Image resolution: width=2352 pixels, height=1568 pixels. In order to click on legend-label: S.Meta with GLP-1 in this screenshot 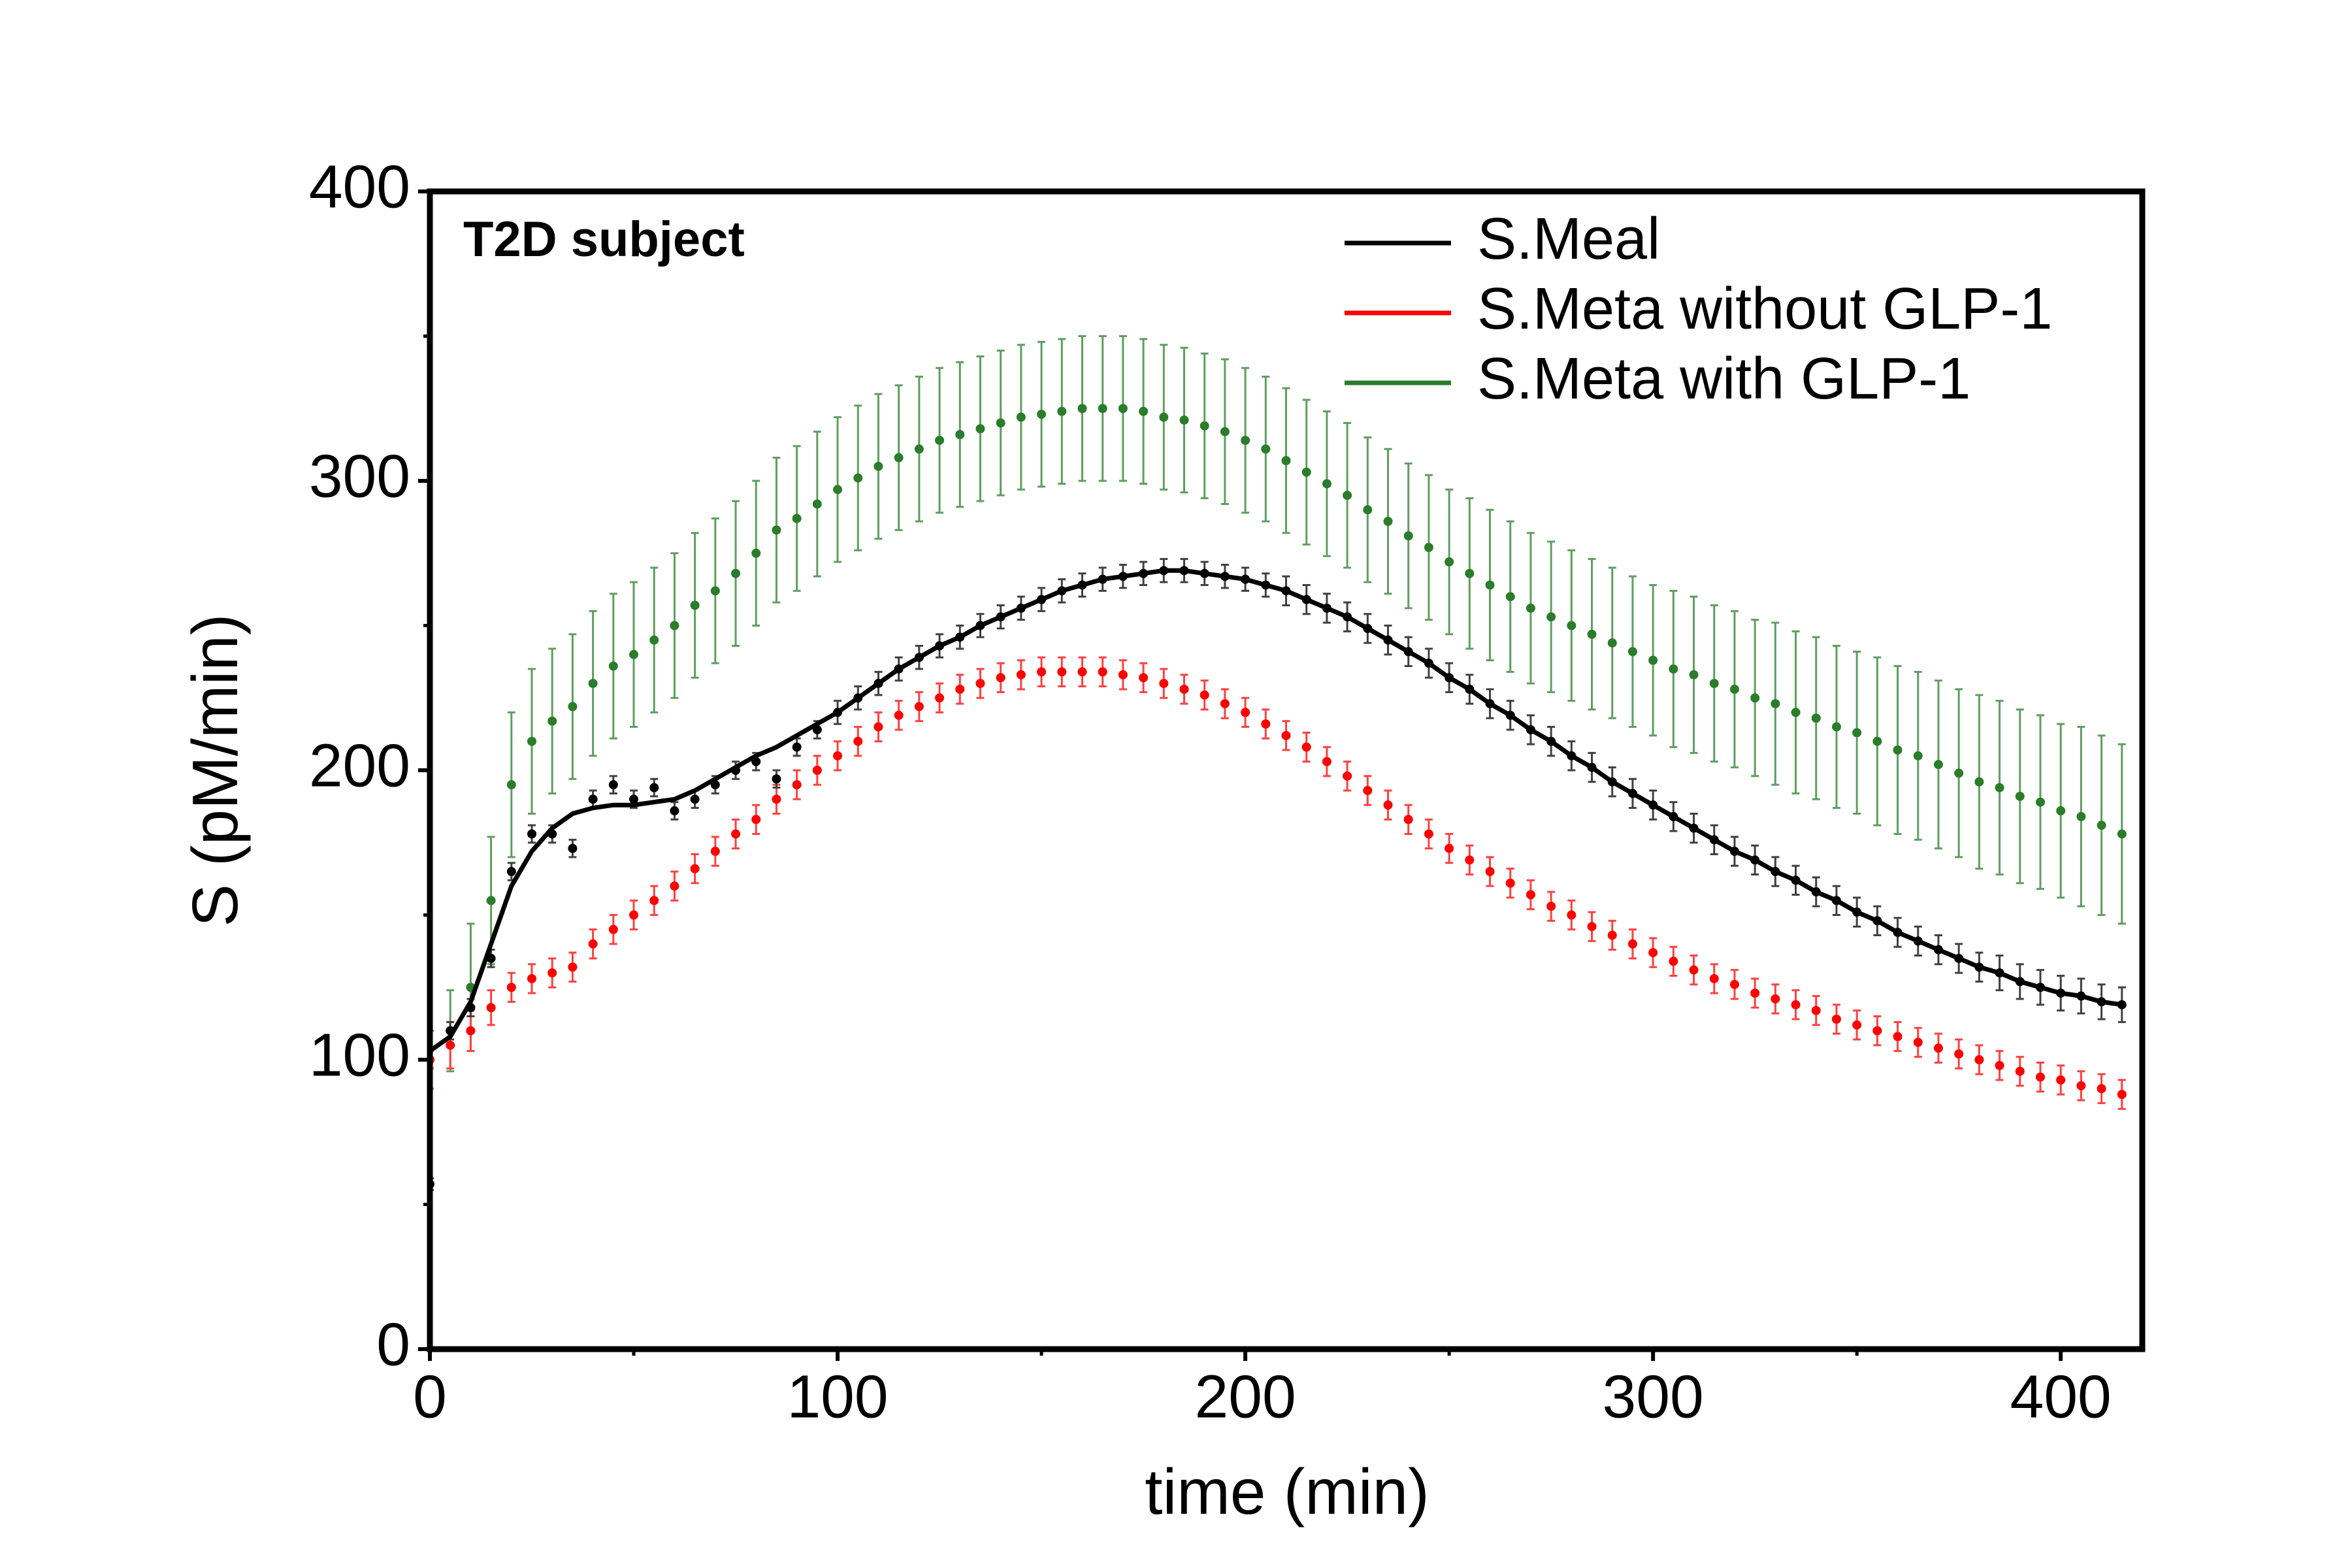, I will do `click(1723, 379)`.